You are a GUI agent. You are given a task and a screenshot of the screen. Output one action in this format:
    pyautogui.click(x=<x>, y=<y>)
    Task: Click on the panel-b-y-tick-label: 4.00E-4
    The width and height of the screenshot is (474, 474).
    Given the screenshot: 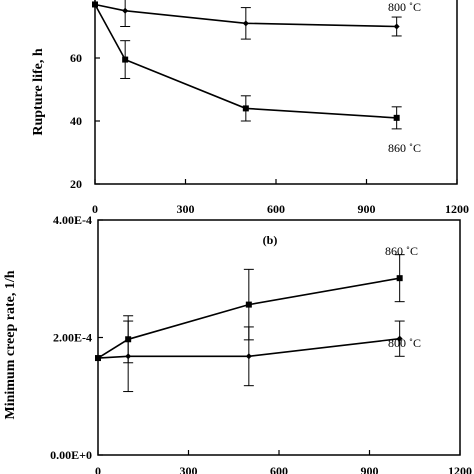 What is the action you would take?
    pyautogui.click(x=72, y=220)
    